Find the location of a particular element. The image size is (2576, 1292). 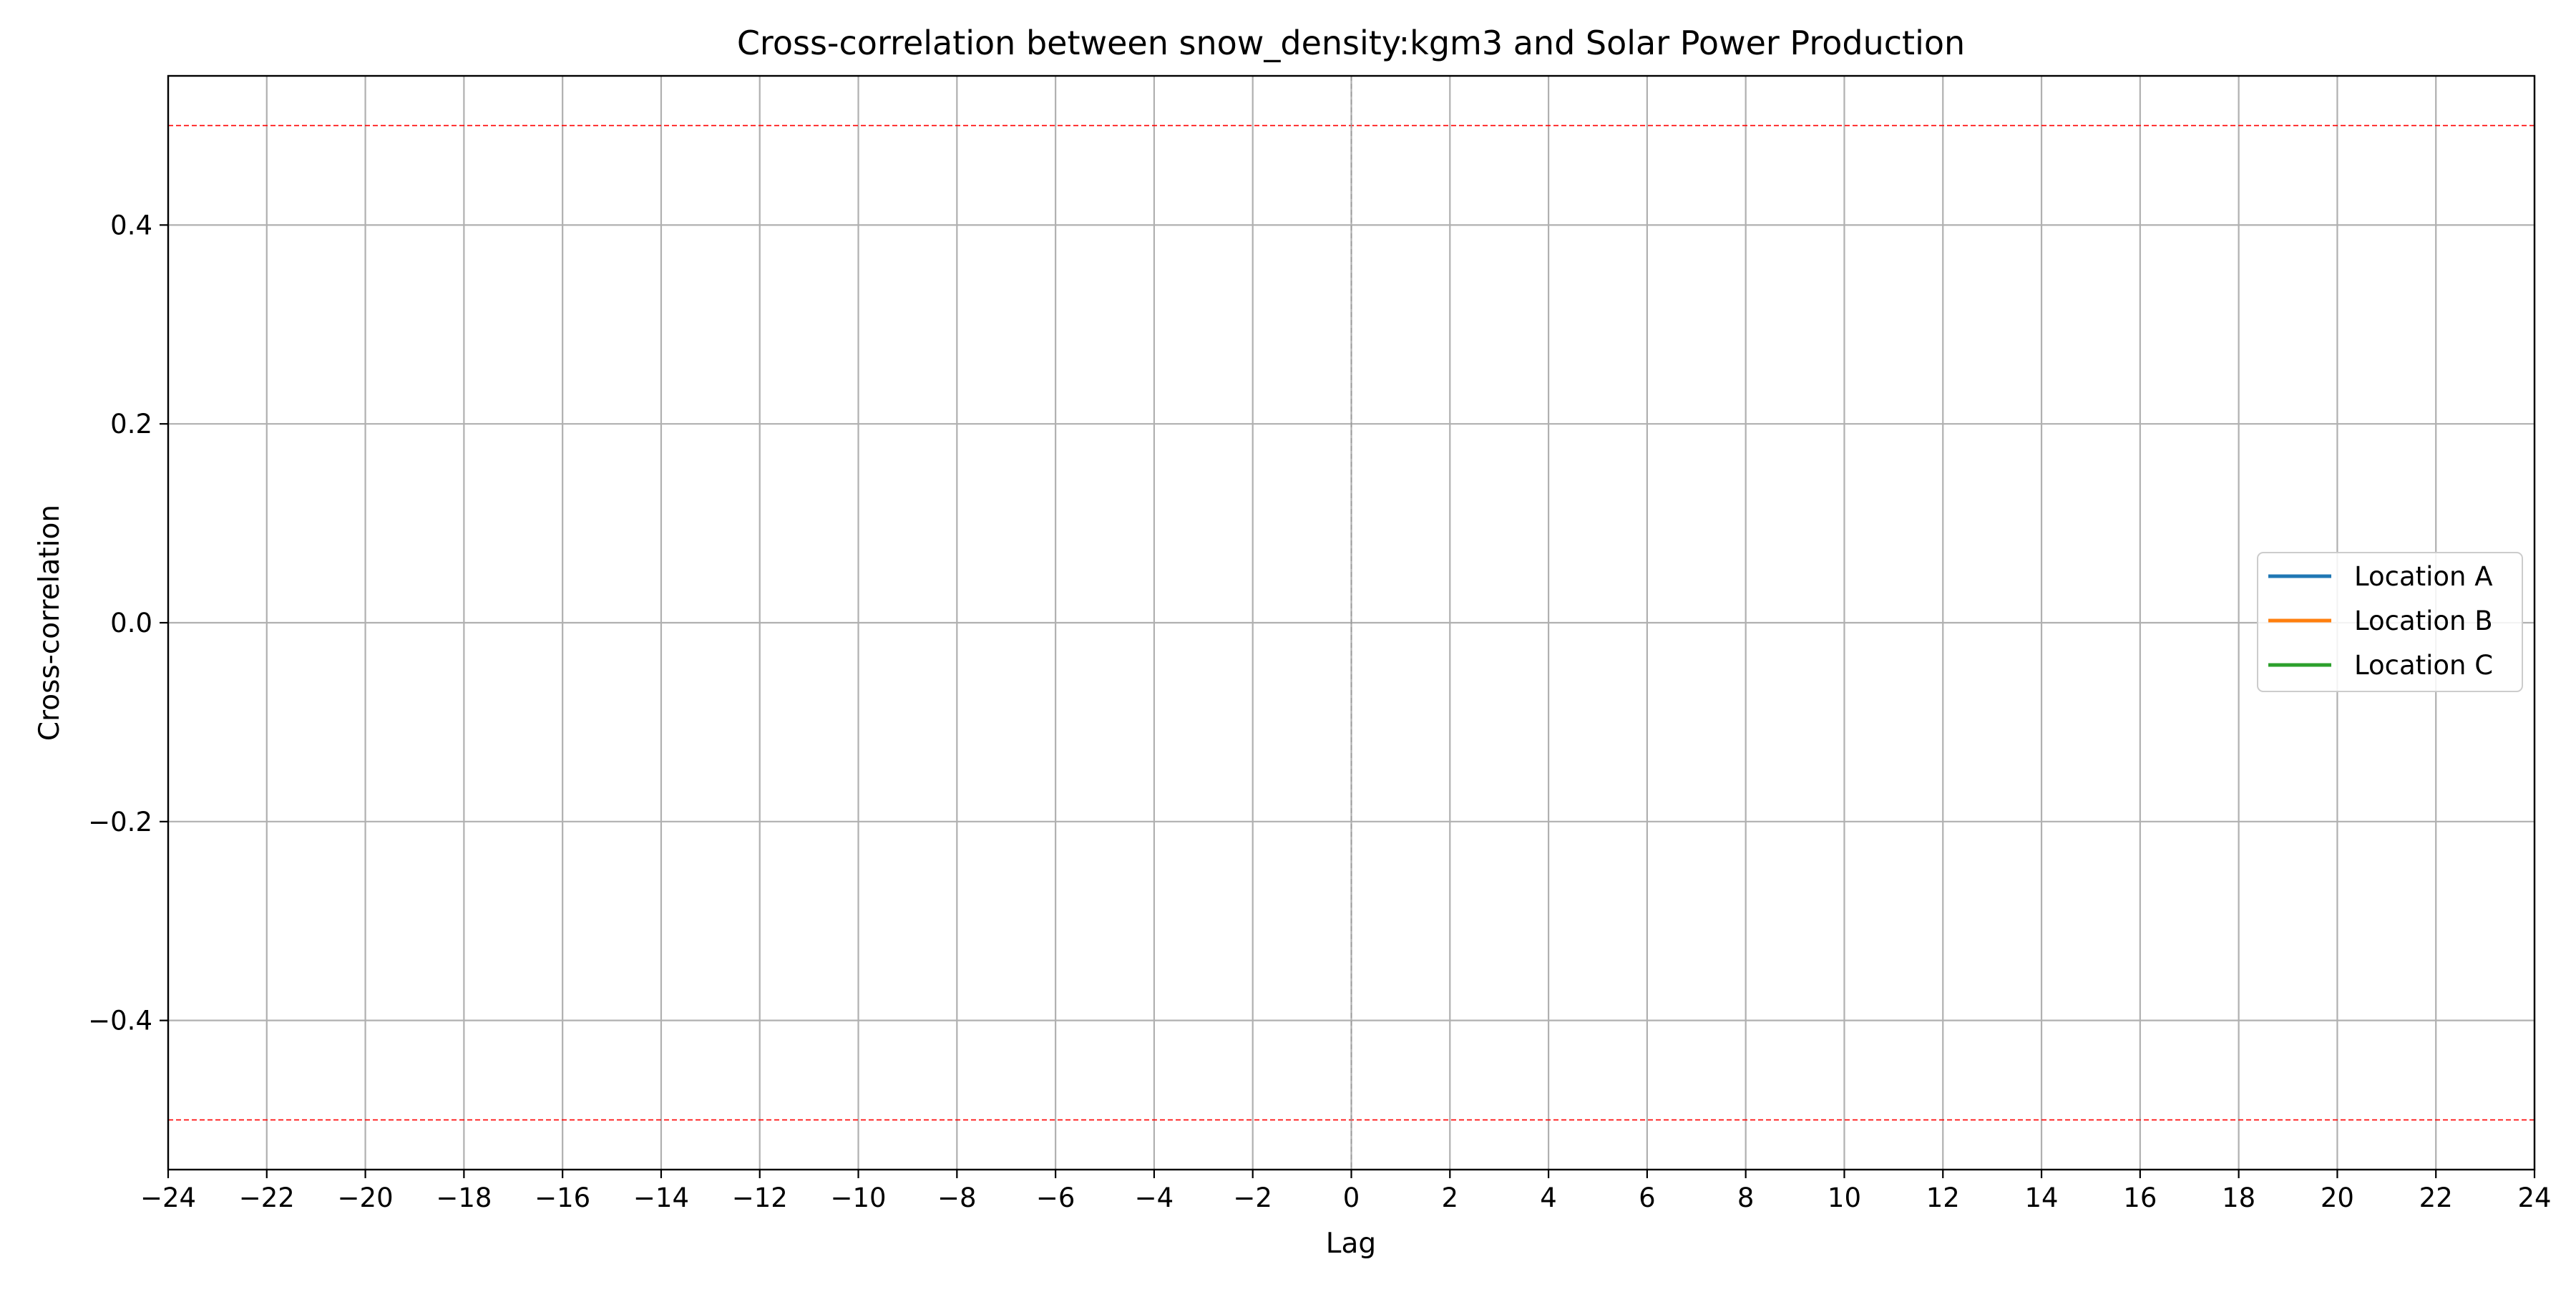

legend-label: Location C is located at coordinates (2423, 665).